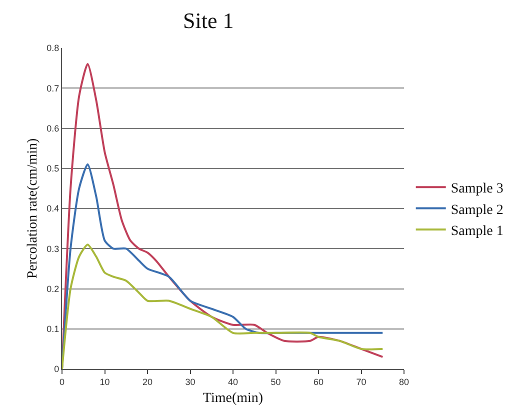  Describe the element at coordinates (53, 169) in the screenshot. I see `y-tick-label: 0.5` at that location.